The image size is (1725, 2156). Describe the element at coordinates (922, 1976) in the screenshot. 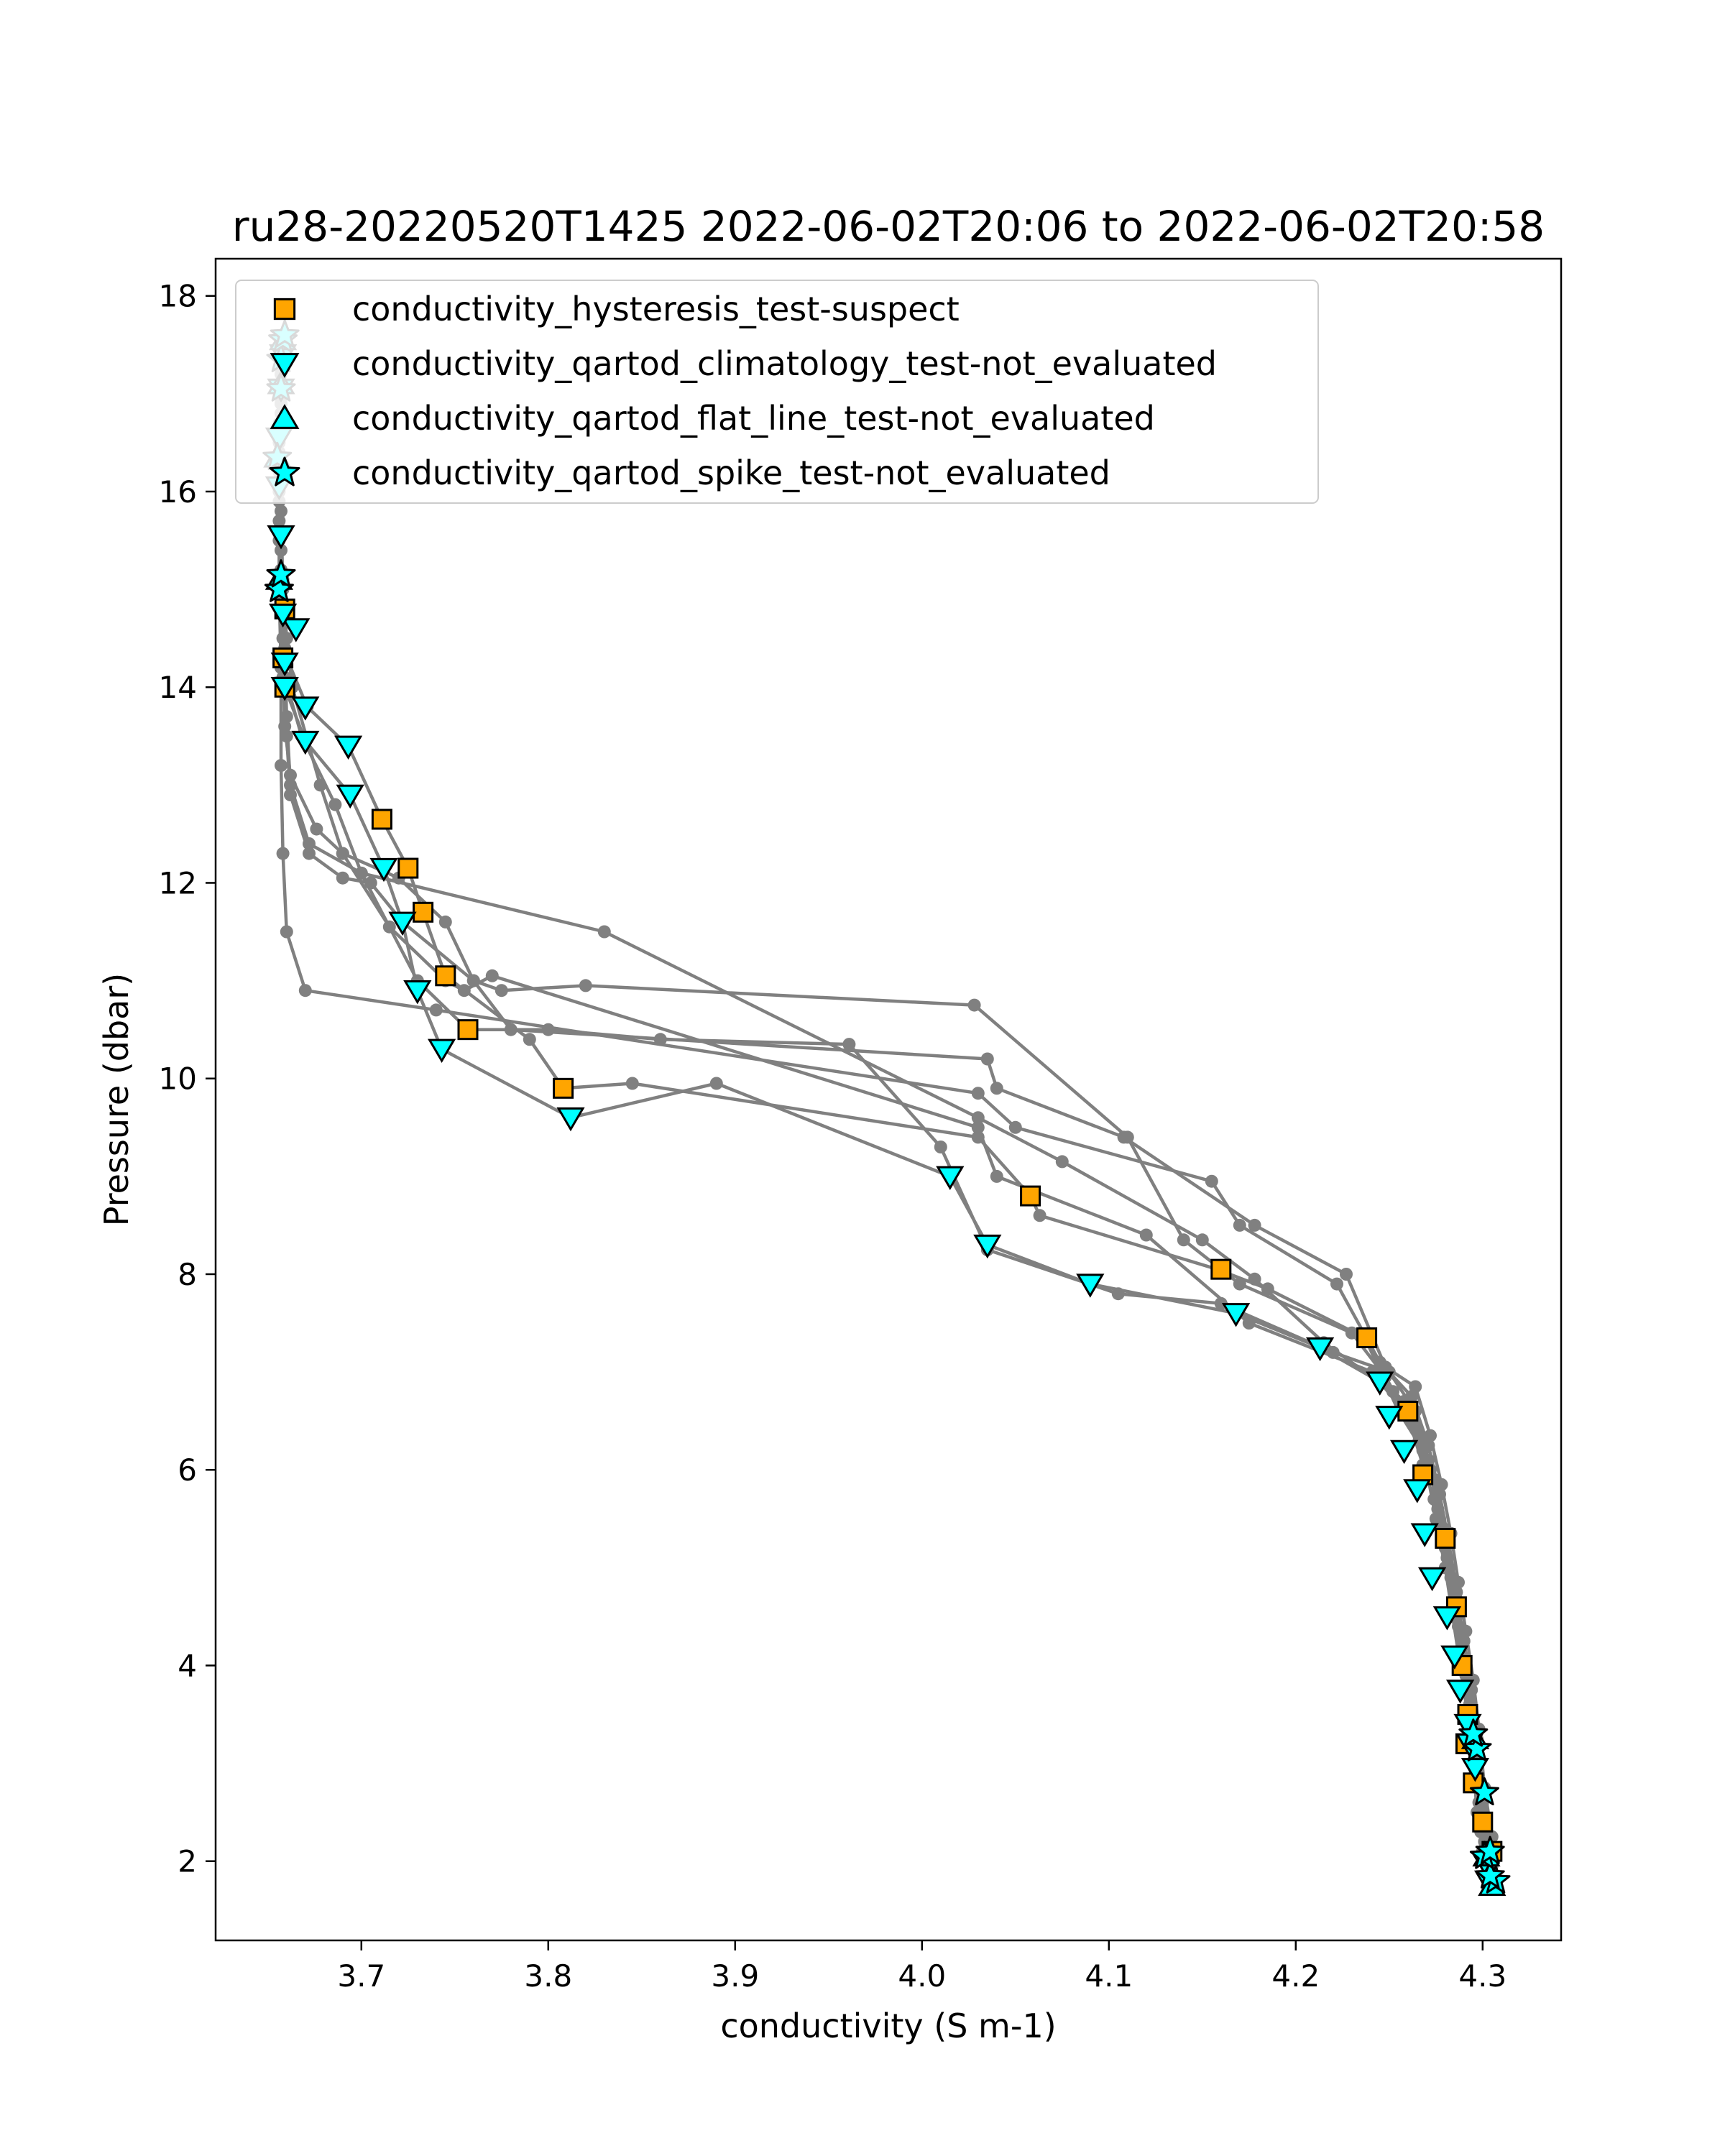

I see `x-tick-label: 4.0` at that location.